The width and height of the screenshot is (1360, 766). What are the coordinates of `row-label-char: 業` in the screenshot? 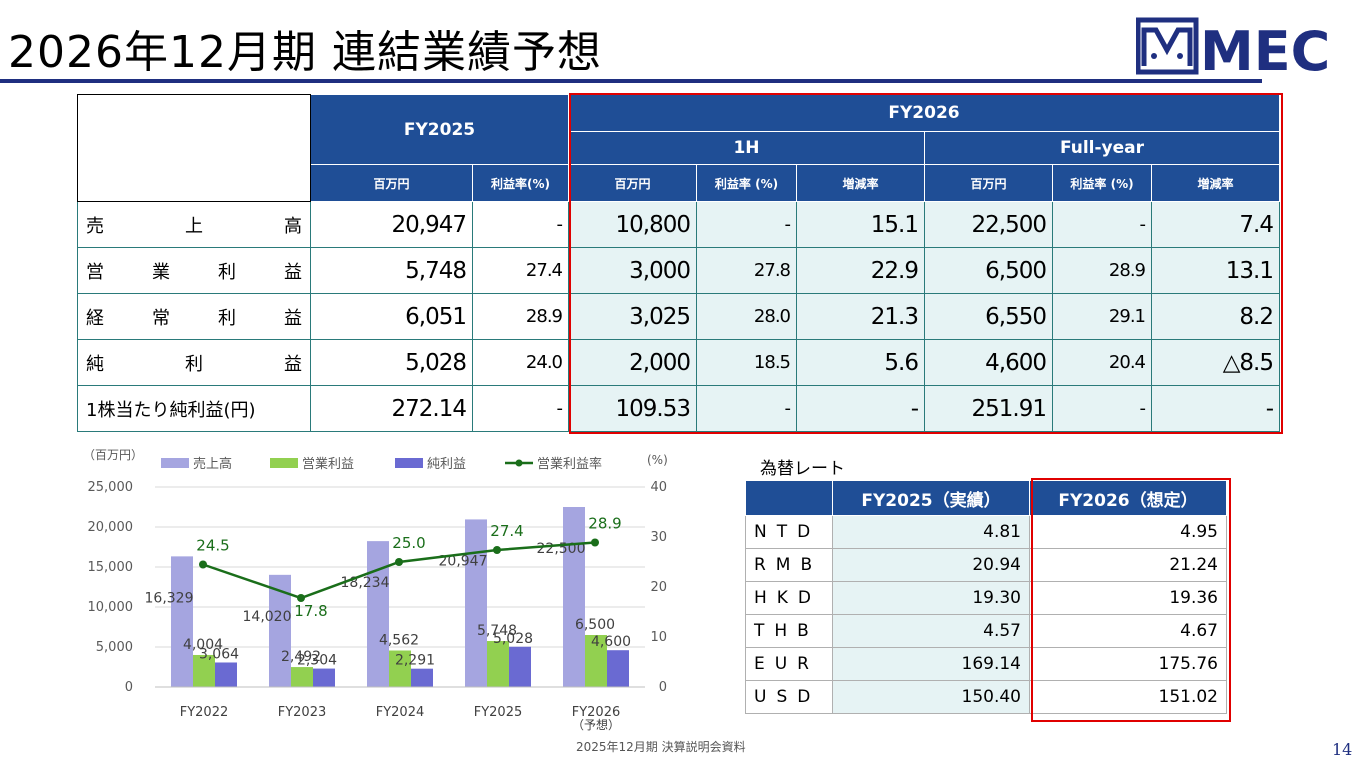 It's located at (161, 272).